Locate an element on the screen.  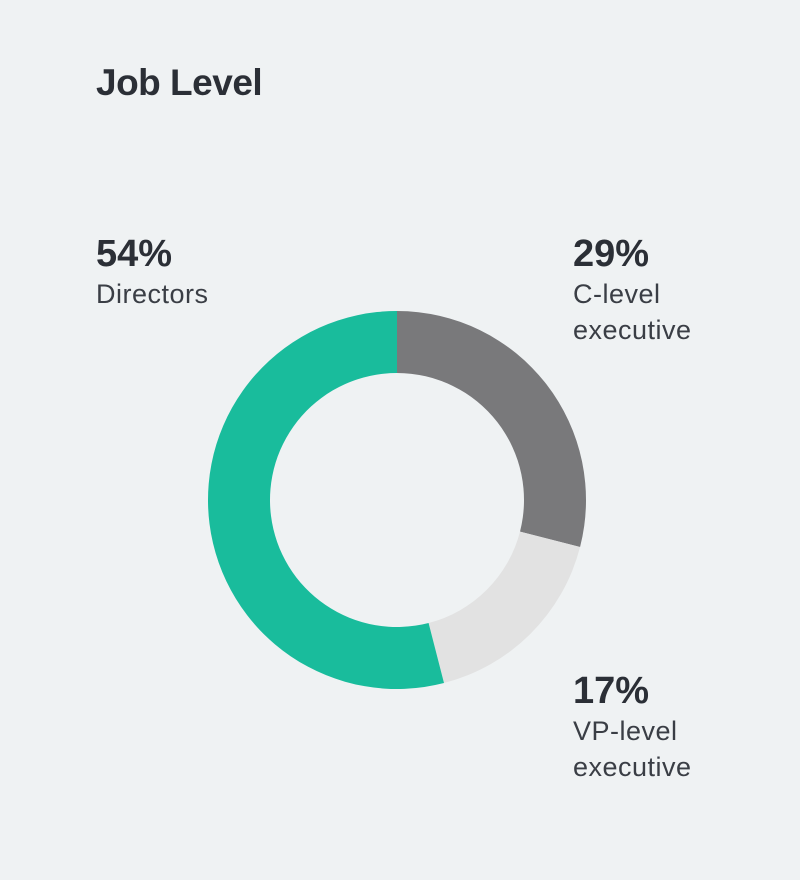
slice-label: 17% VP-level executive is located at coordinates (653, 727).